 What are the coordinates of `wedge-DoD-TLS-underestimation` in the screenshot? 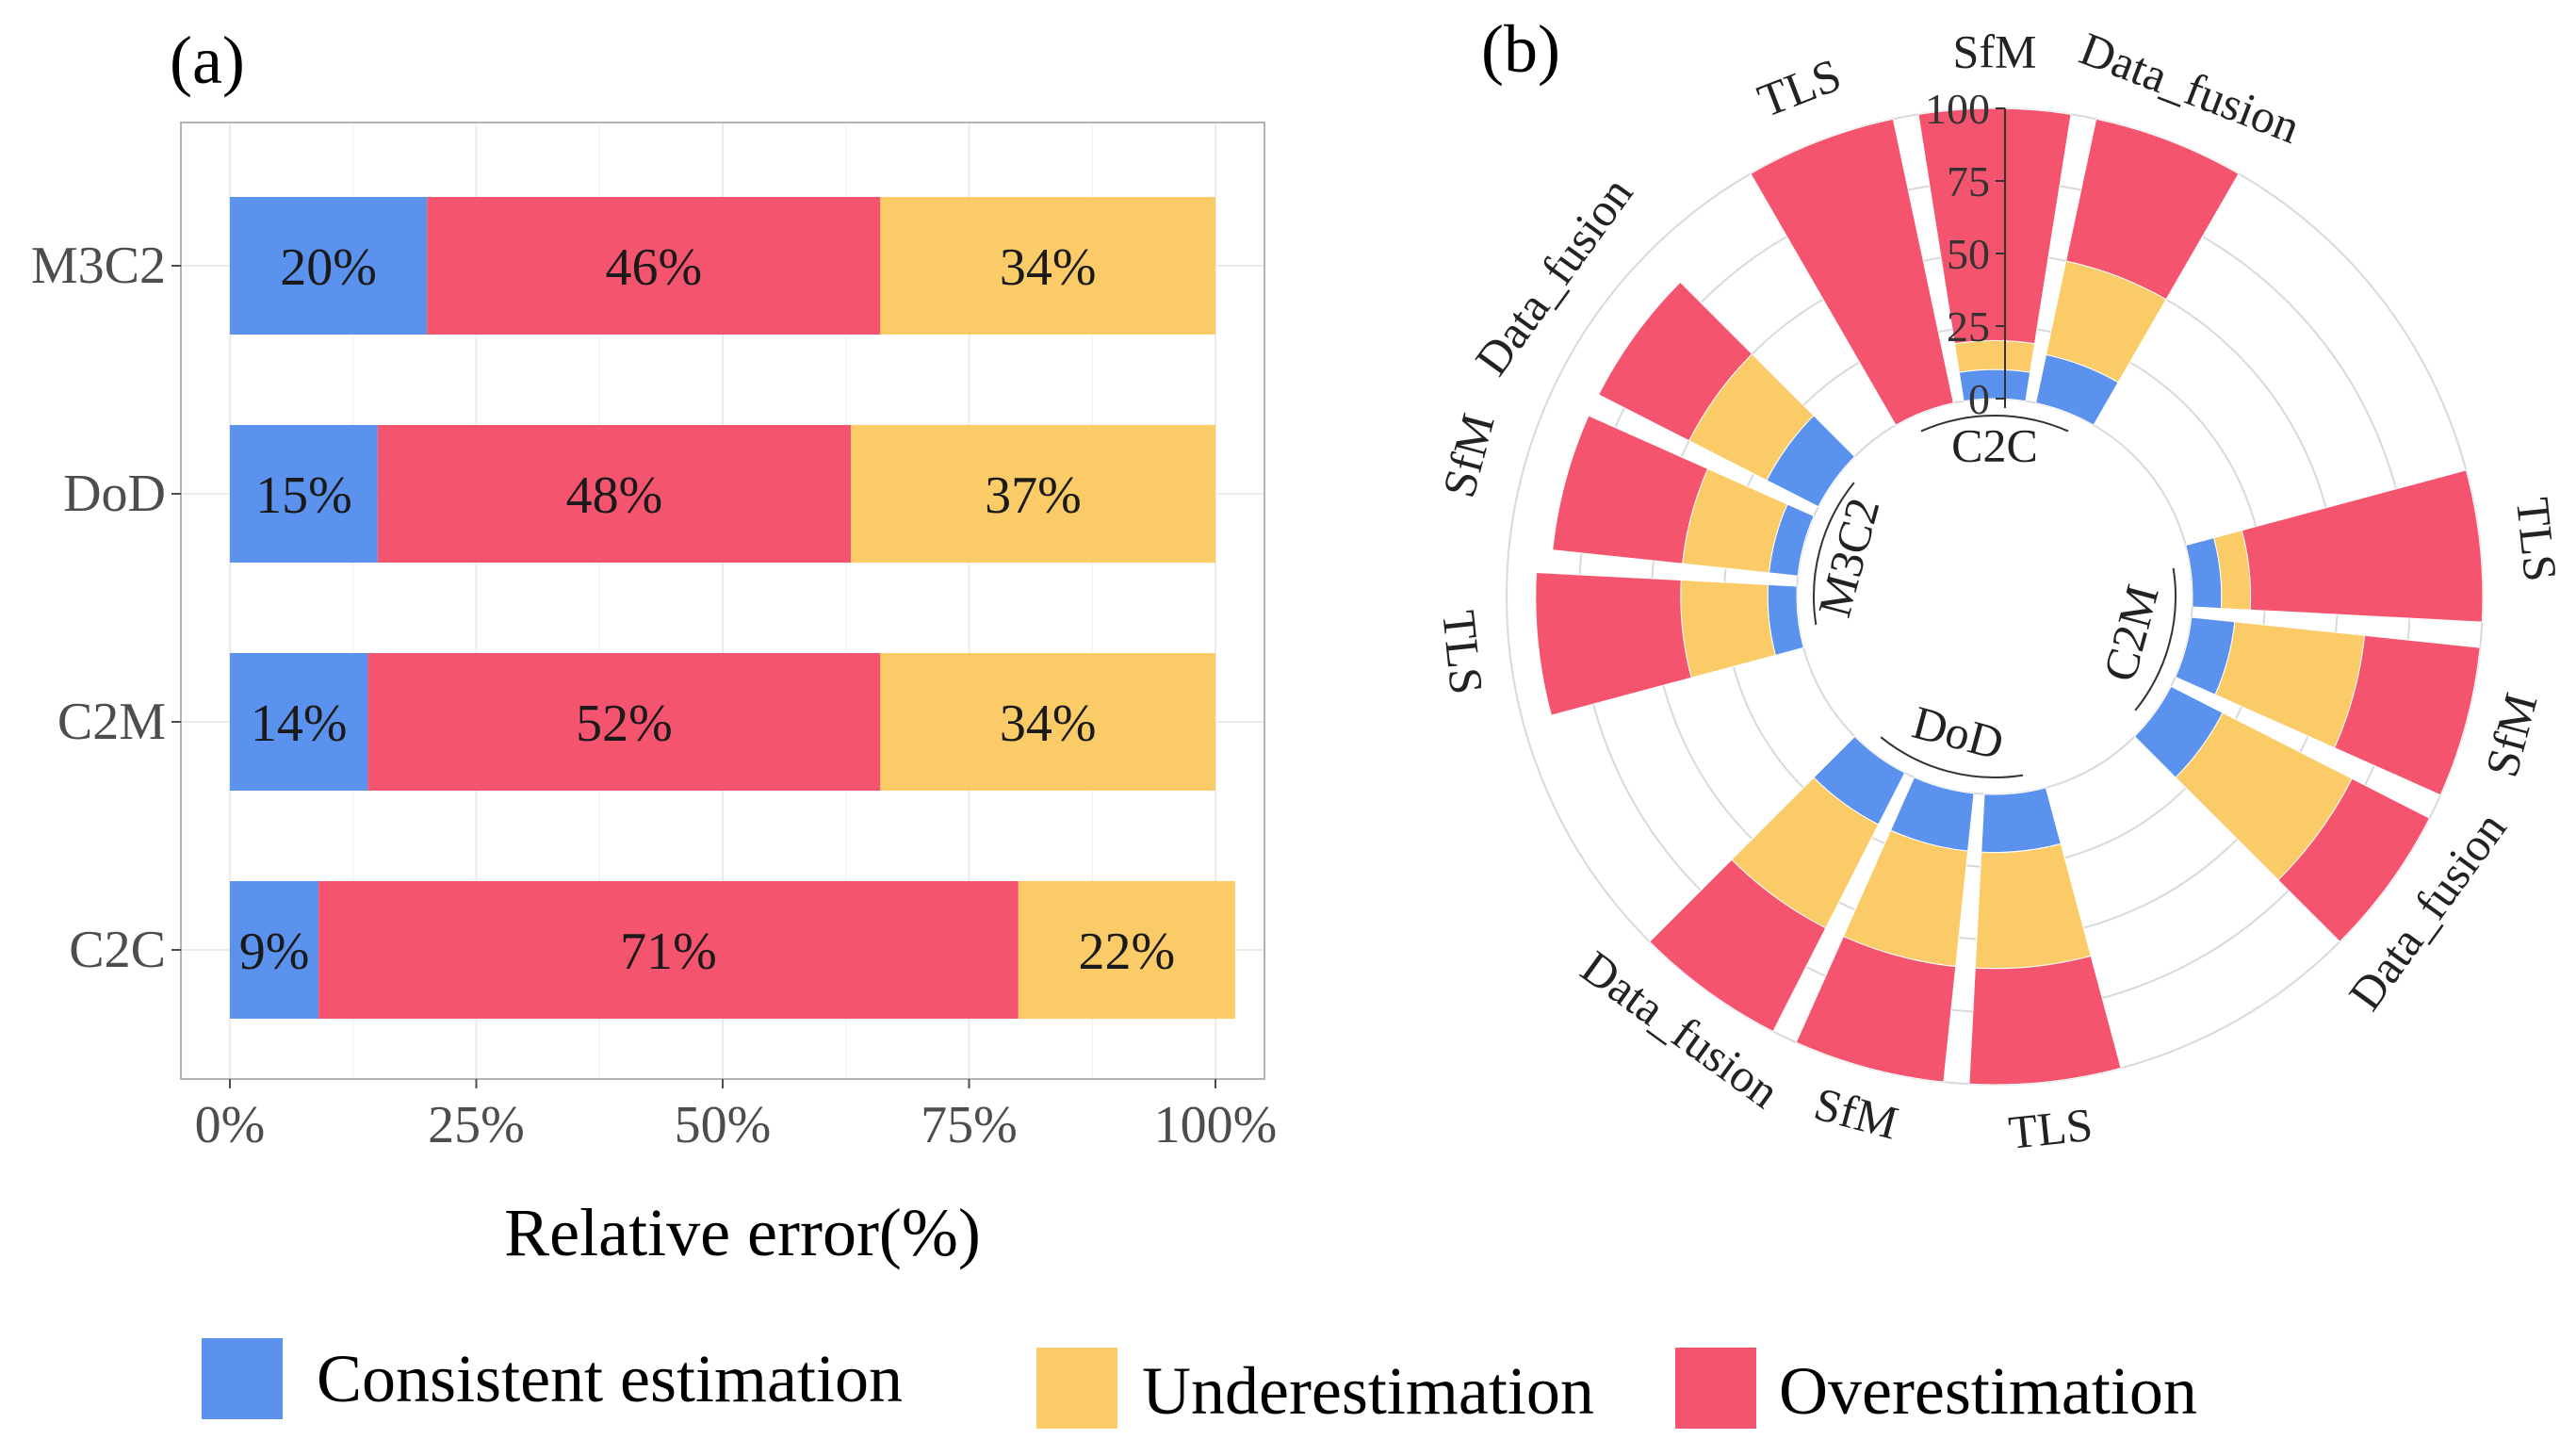 It's located at (2033, 906).